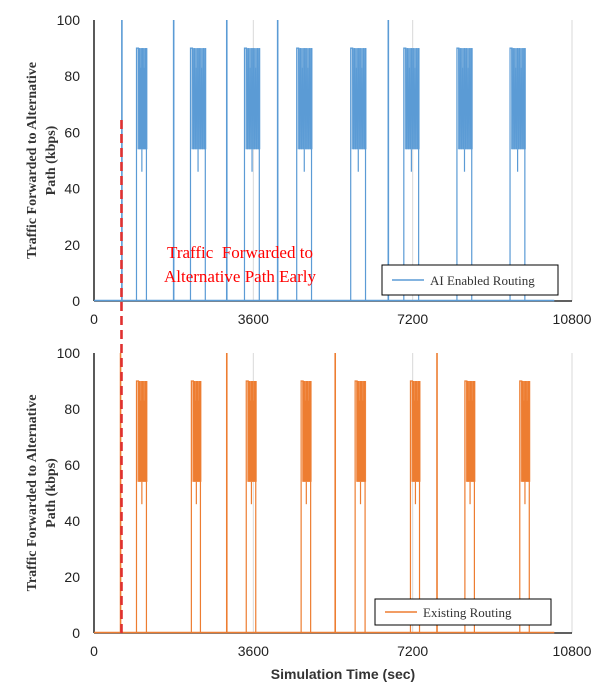 The height and width of the screenshot is (694, 598). I want to click on legend-label: Existing Routing, so click(467, 612).